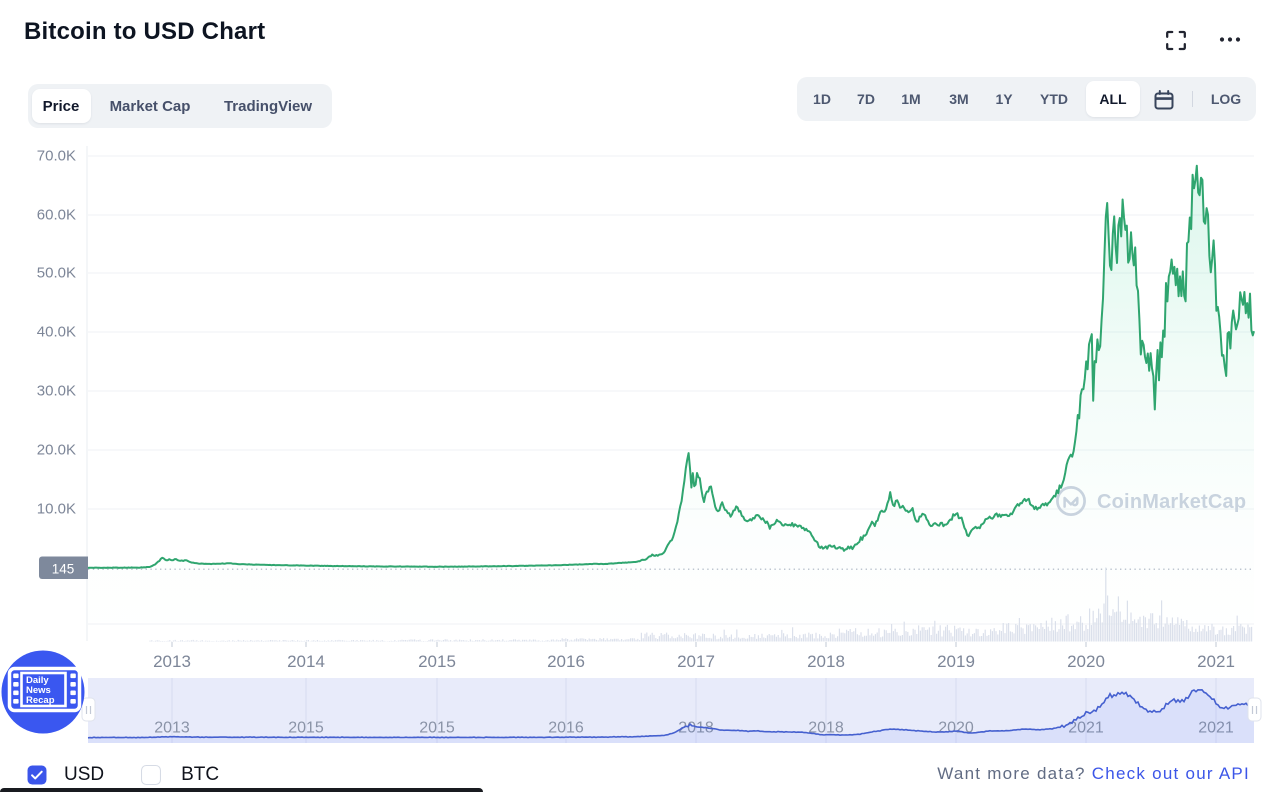  I want to click on svg-text: 50.0K, so click(56, 273).